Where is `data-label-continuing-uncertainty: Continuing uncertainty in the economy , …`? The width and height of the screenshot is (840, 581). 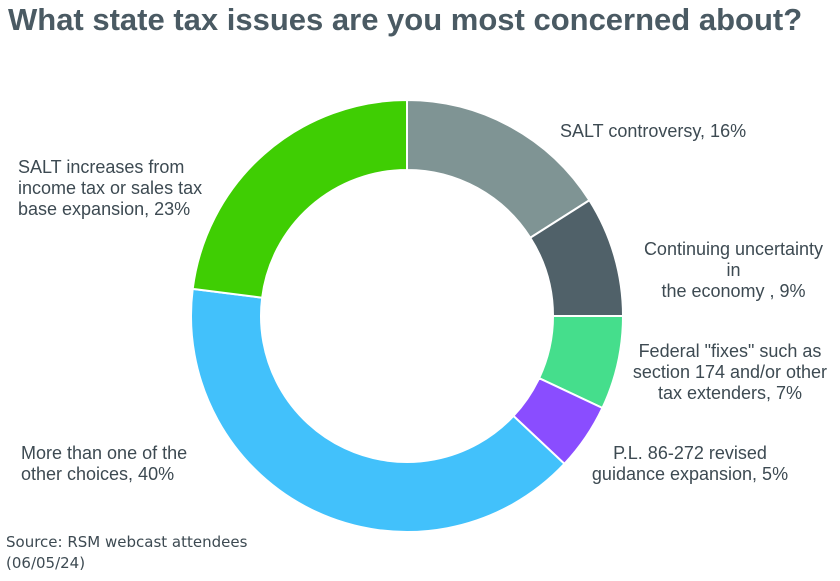
data-label-continuing-uncertainty: Continuing uncertainty in the economy , … is located at coordinates (733, 270).